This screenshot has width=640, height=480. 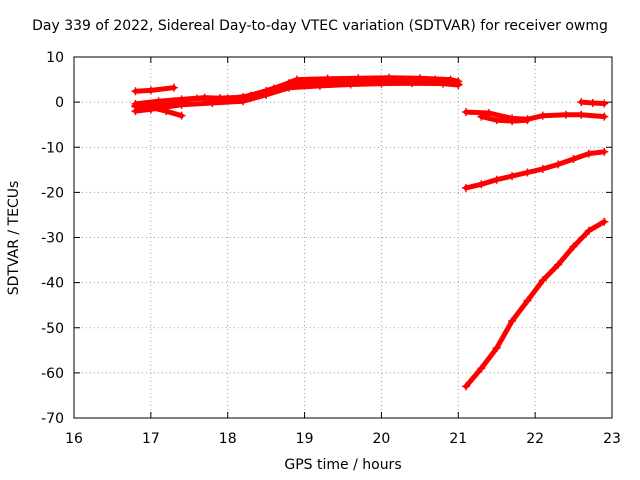 What do you see at coordinates (535, 116) in the screenshot?
I see `series-track-f` at bounding box center [535, 116].